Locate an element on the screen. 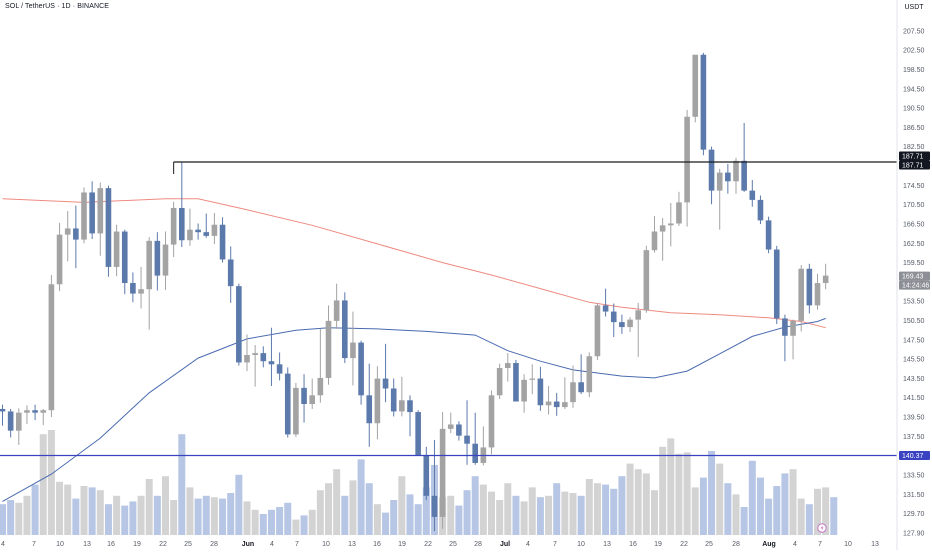 This screenshot has height=555, width=932. price-tick-label: 139.50 is located at coordinates (914, 418).